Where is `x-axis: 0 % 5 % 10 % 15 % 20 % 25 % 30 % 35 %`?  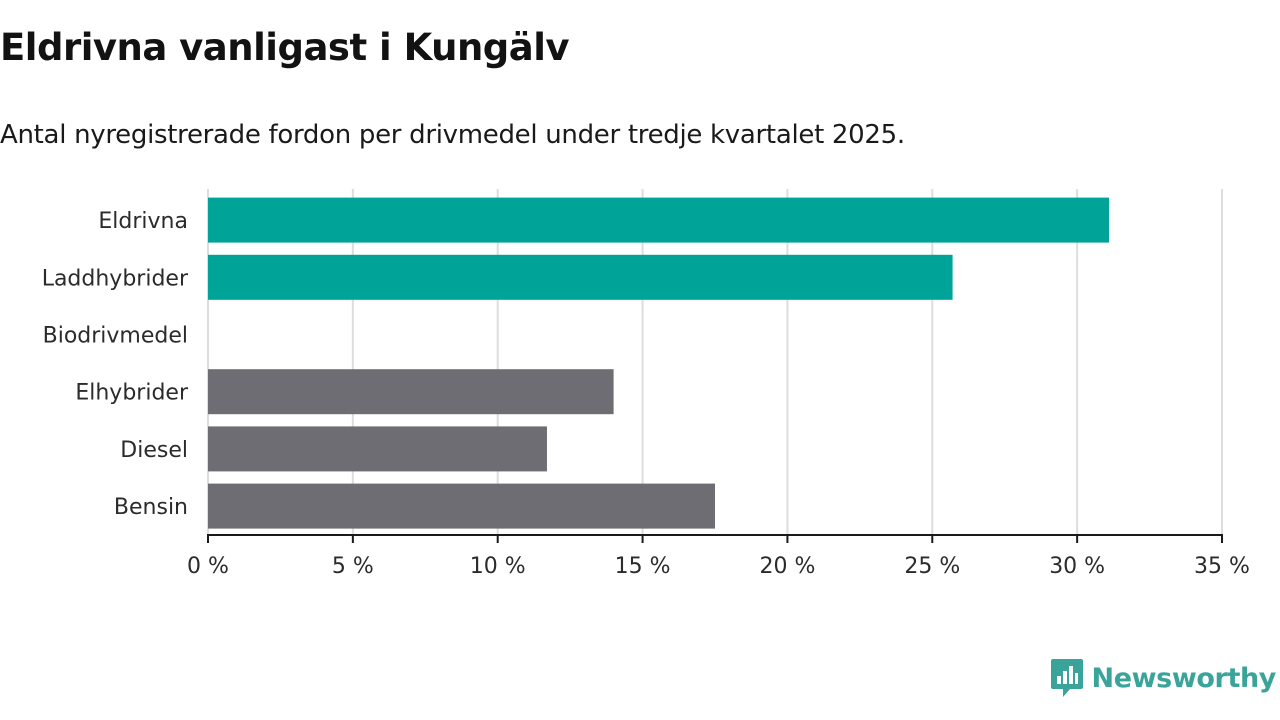 x-axis: 0 % 5 % 10 % 15 % 20 % 25 % 30 % 35 % is located at coordinates (718, 556).